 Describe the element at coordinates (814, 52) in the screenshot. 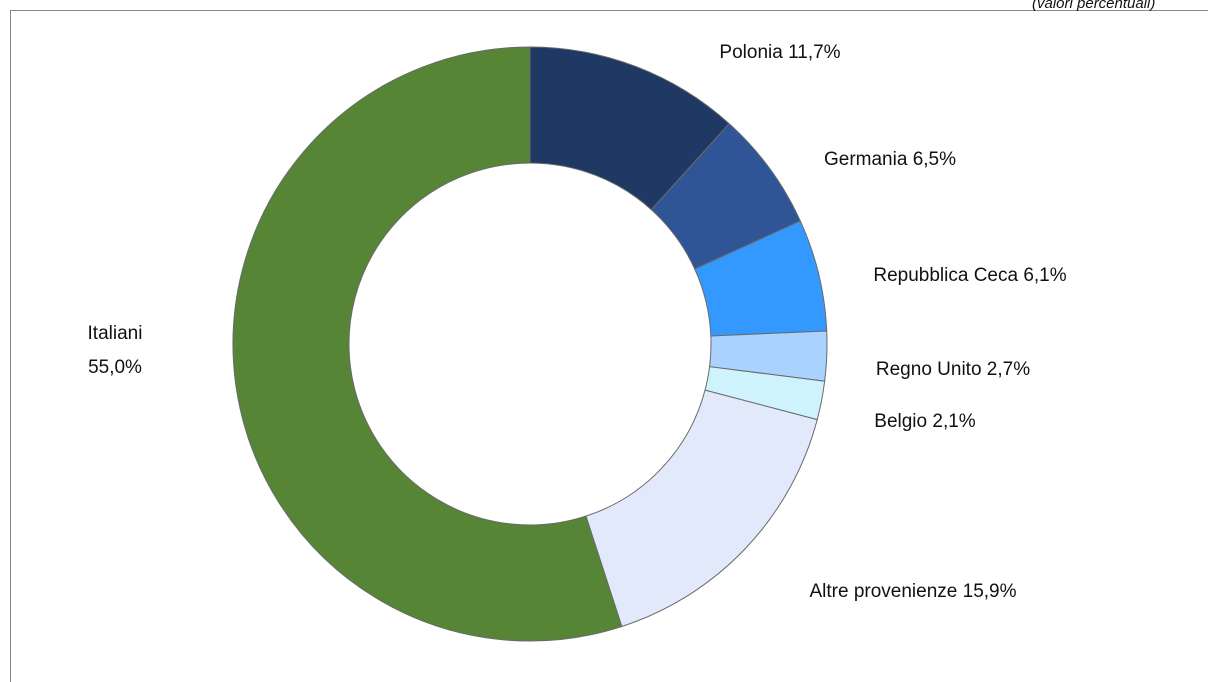

I see `label-value: 11,7%` at that location.